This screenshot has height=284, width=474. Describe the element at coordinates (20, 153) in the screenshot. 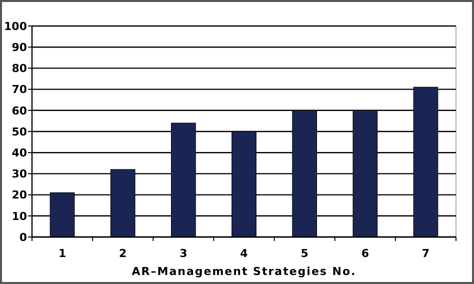

I see `y-tick-label: 40` at that location.